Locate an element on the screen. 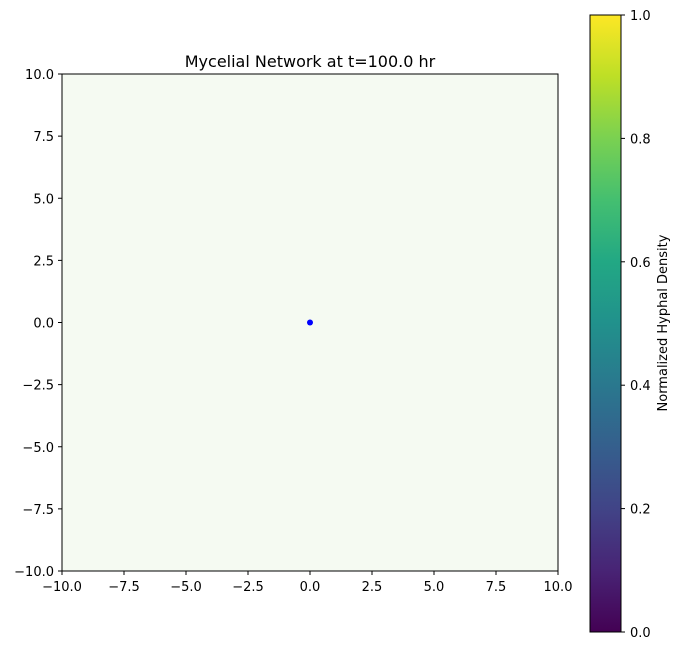  colorbar-tick-label: 1.0 is located at coordinates (640, 16).